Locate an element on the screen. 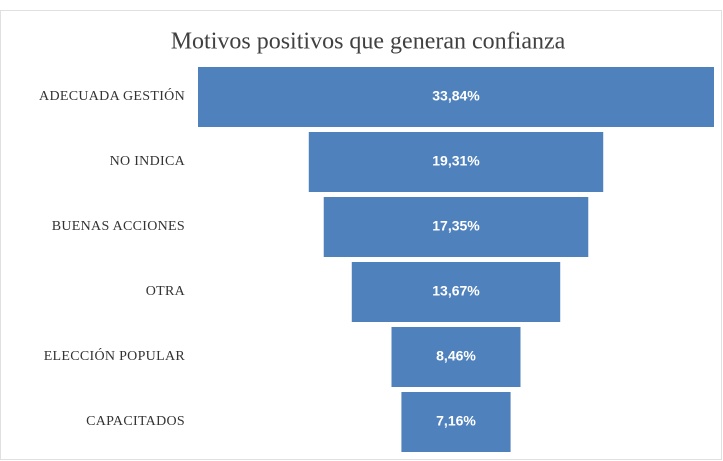 The width and height of the screenshot is (723, 461). value-label: 8,46% is located at coordinates (456, 356).